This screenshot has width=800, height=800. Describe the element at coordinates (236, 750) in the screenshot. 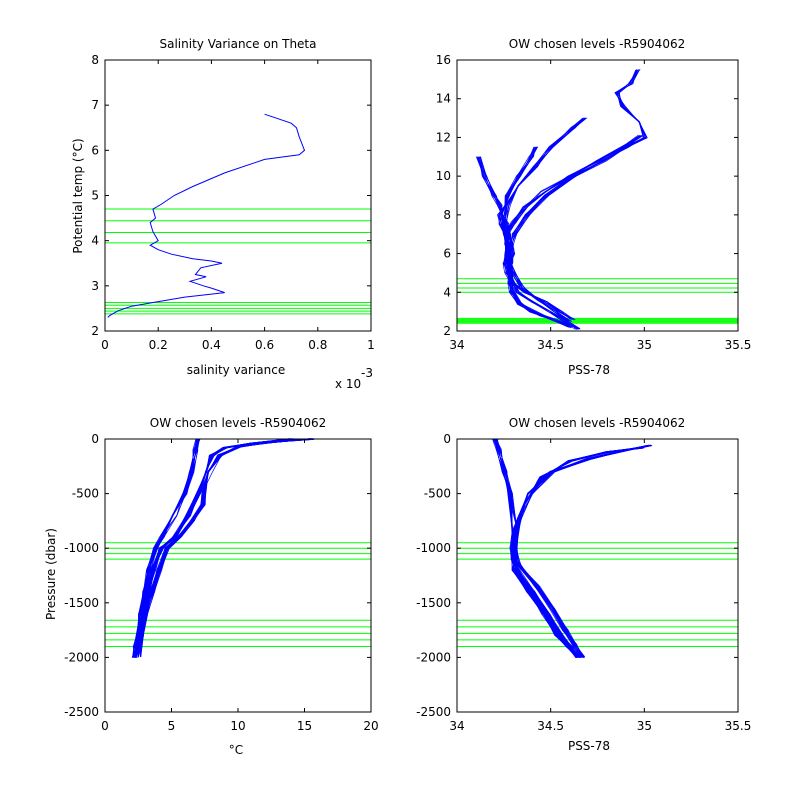

I see `x-axis-label: °C` at that location.